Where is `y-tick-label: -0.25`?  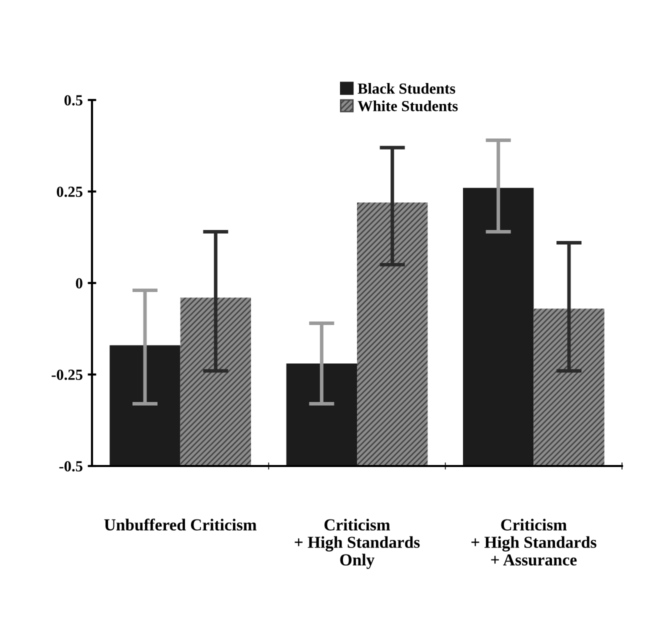
y-tick-label: -0.25 is located at coordinates (67, 375).